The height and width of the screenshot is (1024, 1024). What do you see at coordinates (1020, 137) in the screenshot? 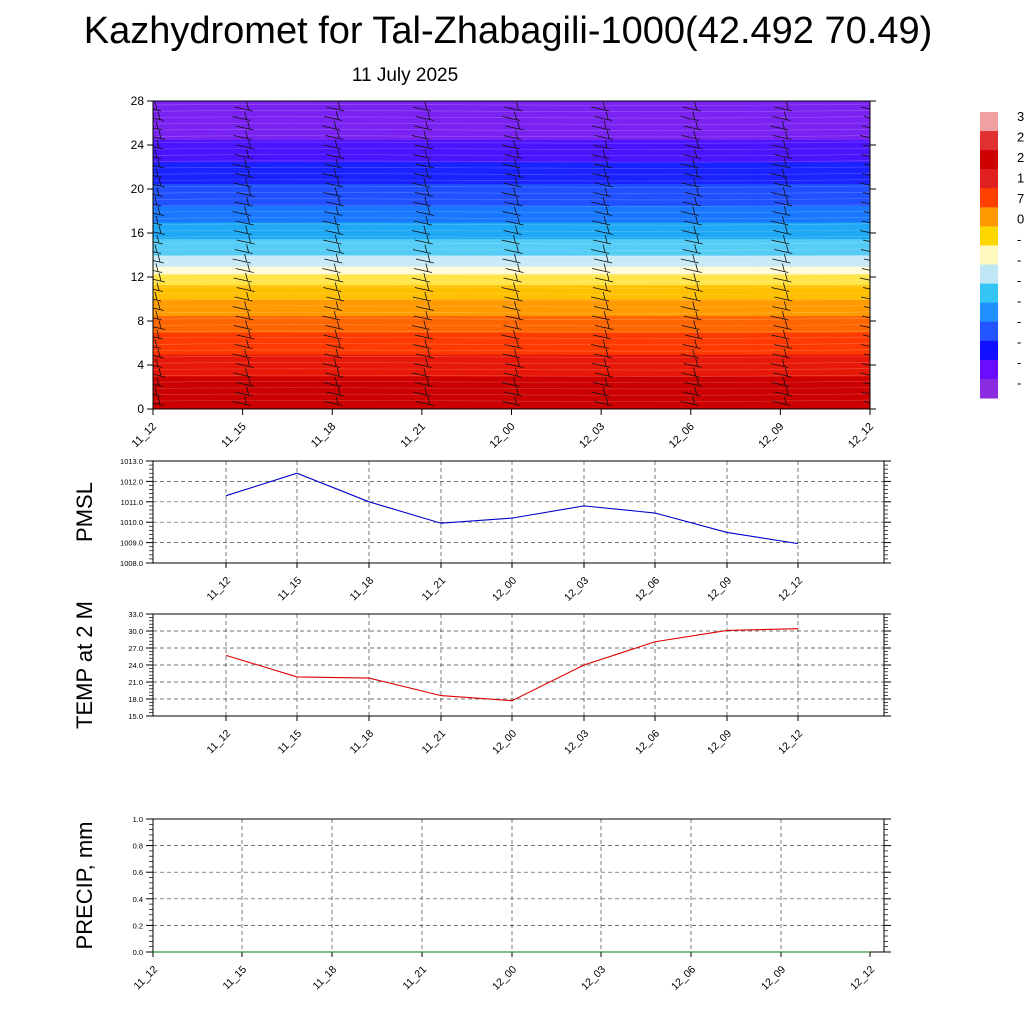
I see `colorbar-label: 2` at bounding box center [1020, 137].